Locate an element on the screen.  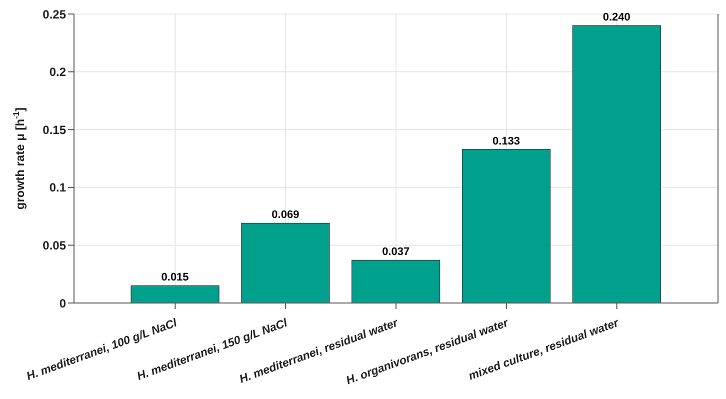
y-tick-label: 0.05 is located at coordinates (54, 245).